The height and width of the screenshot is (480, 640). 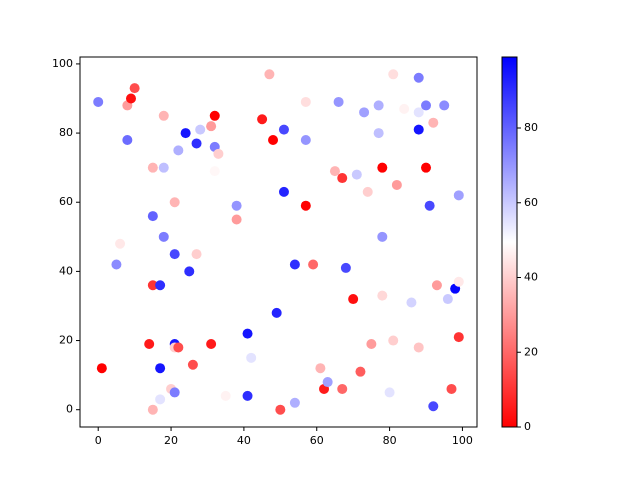 What do you see at coordinates (69, 409) in the screenshot?
I see `y-tick-label: 0` at bounding box center [69, 409].